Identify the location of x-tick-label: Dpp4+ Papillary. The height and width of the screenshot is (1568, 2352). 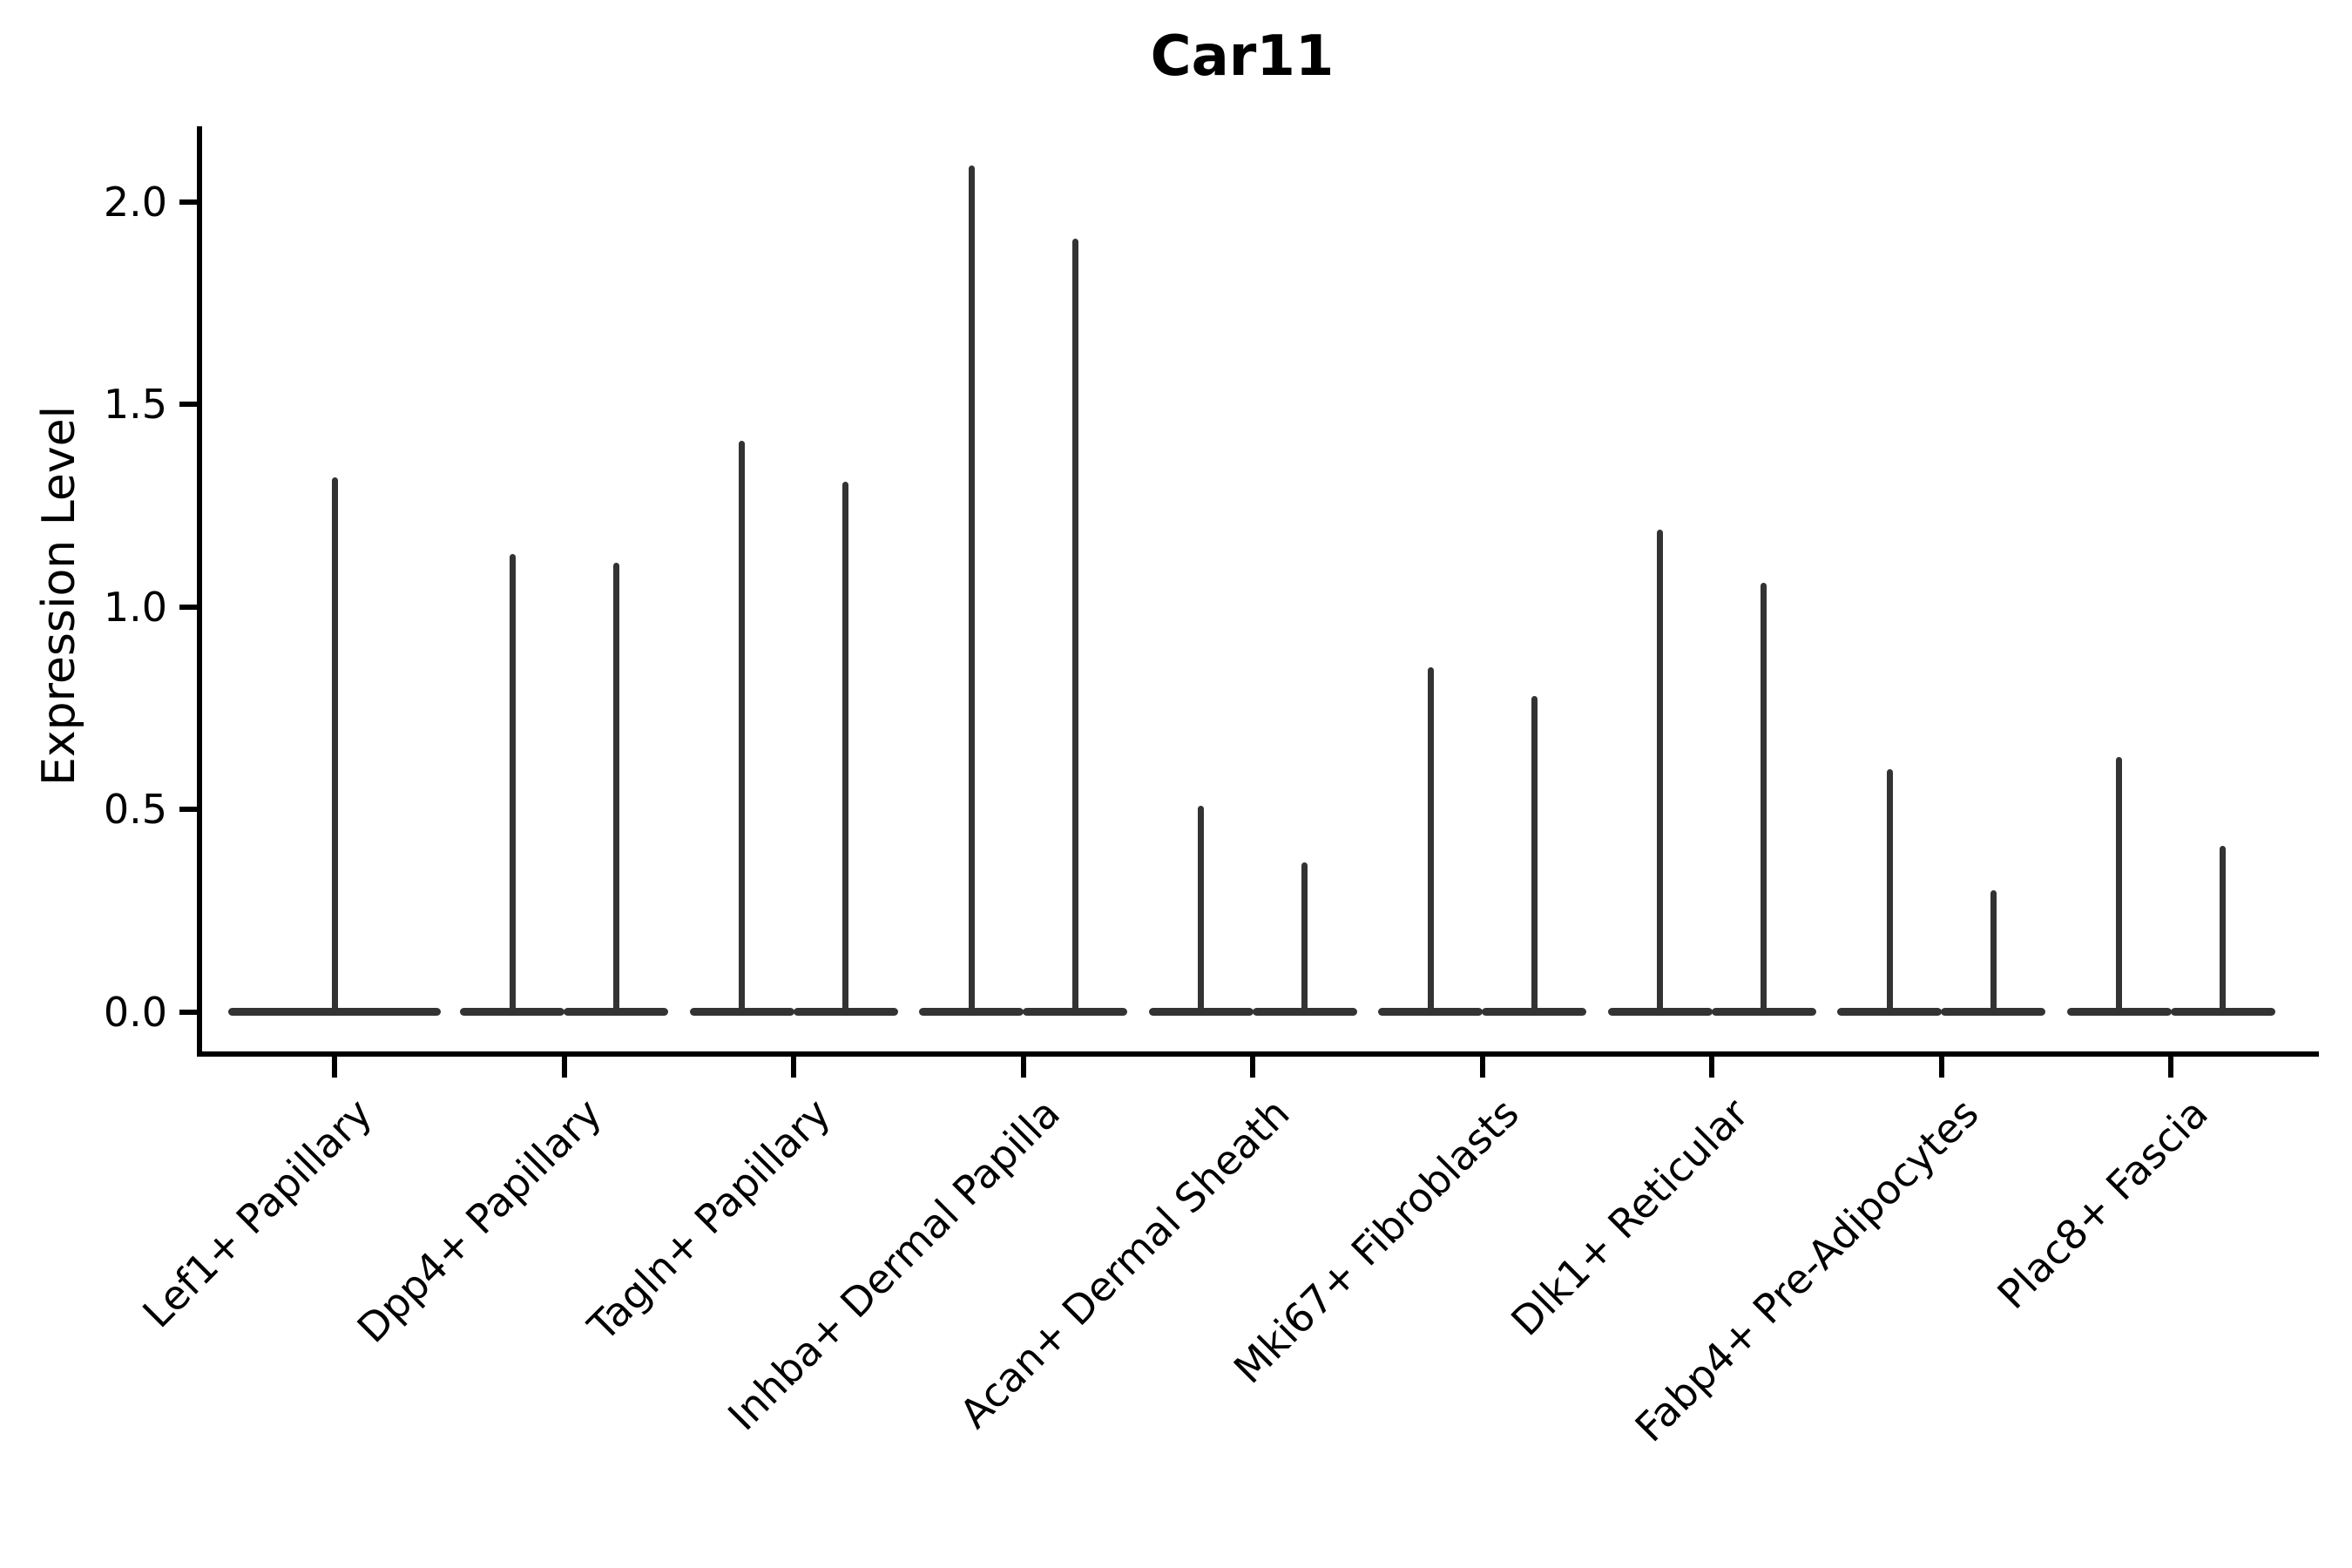
(480, 1221).